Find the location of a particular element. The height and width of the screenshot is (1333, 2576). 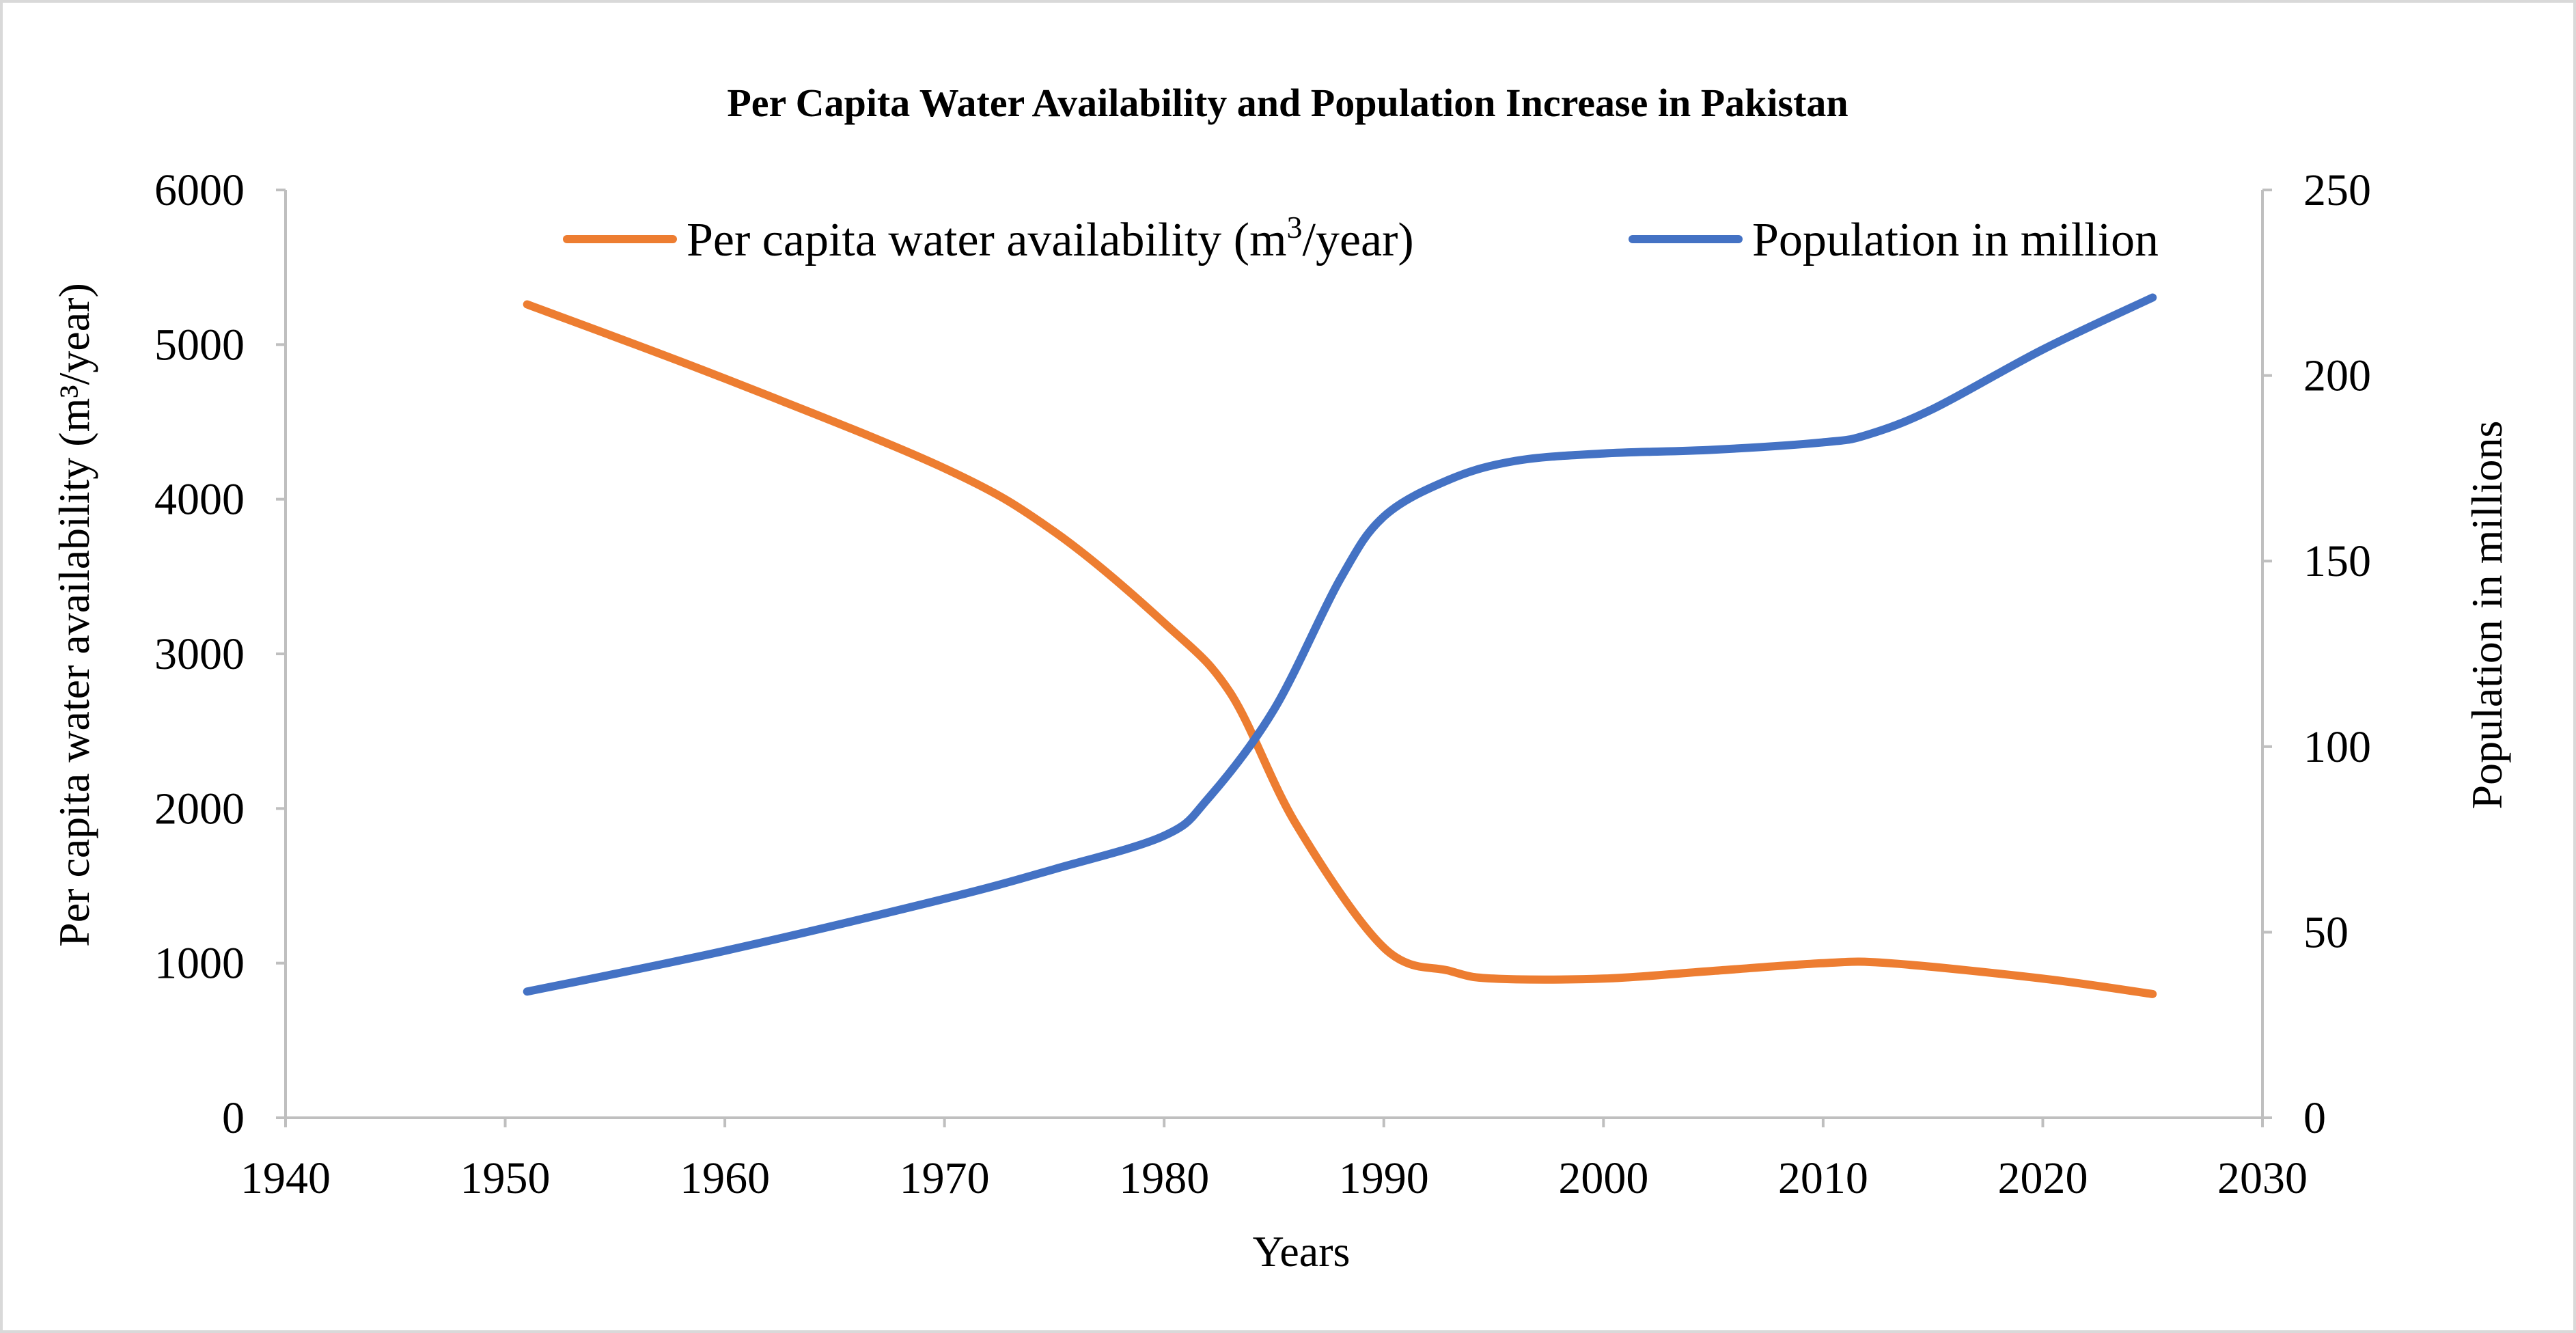

y-left-tick-label: 5000 is located at coordinates (199, 345).